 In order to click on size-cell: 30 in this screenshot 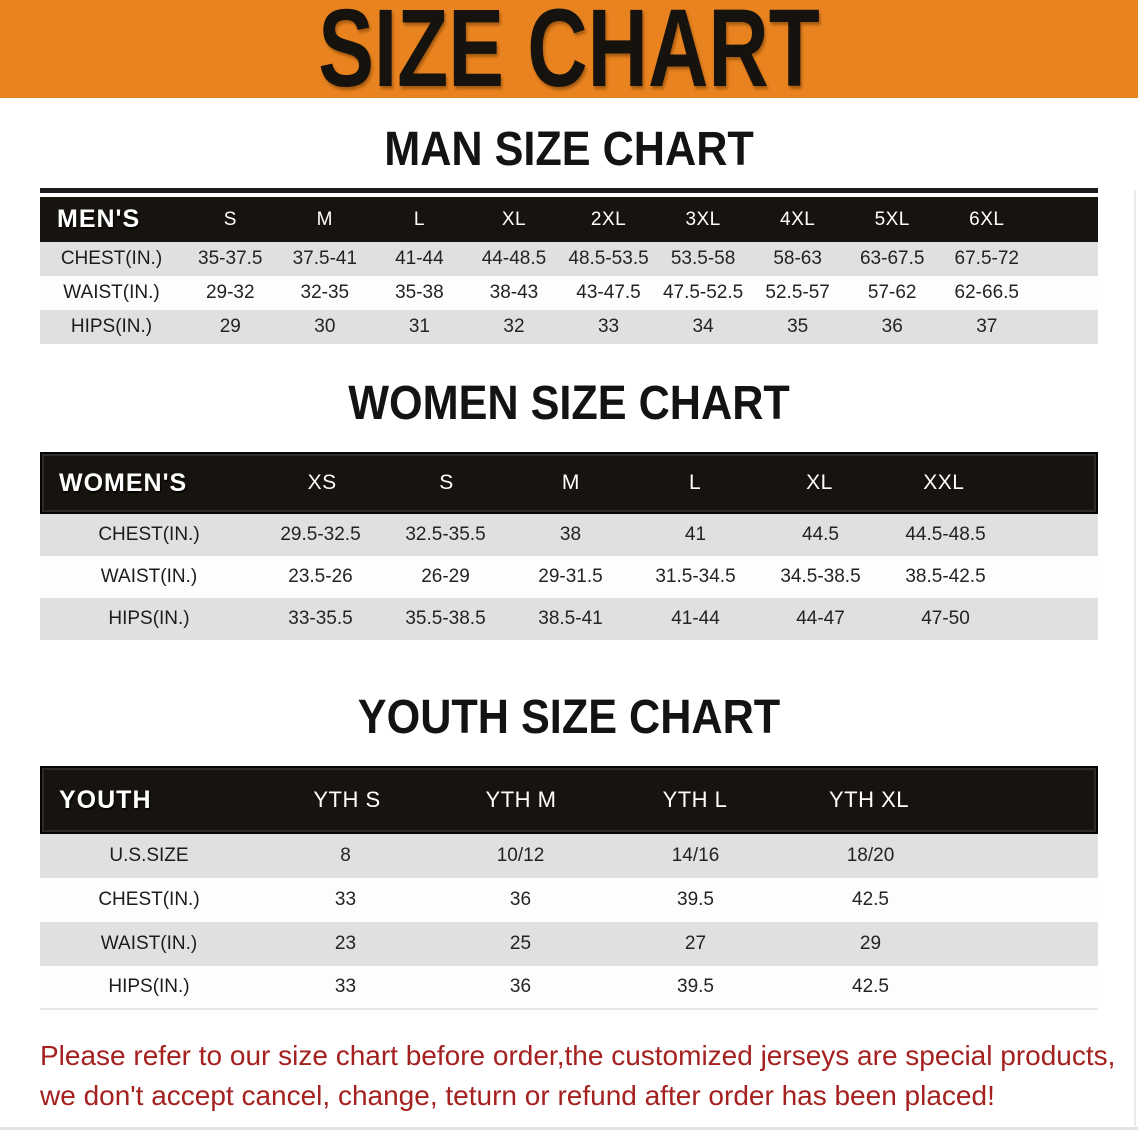, I will do `click(325, 326)`.